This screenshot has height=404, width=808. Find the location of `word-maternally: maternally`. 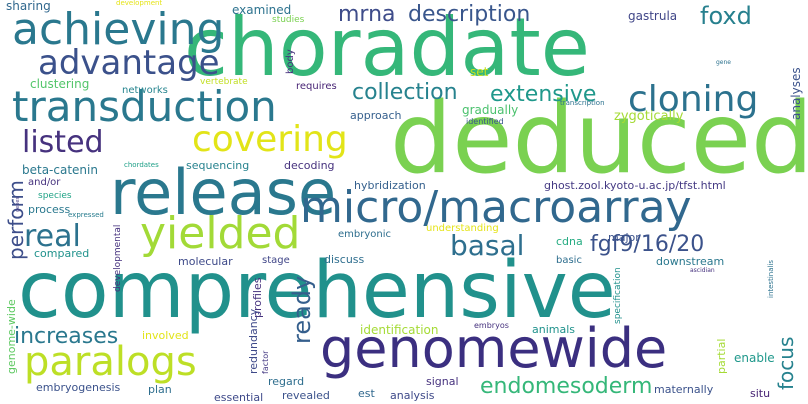

word-maternally: maternally is located at coordinates (684, 389).